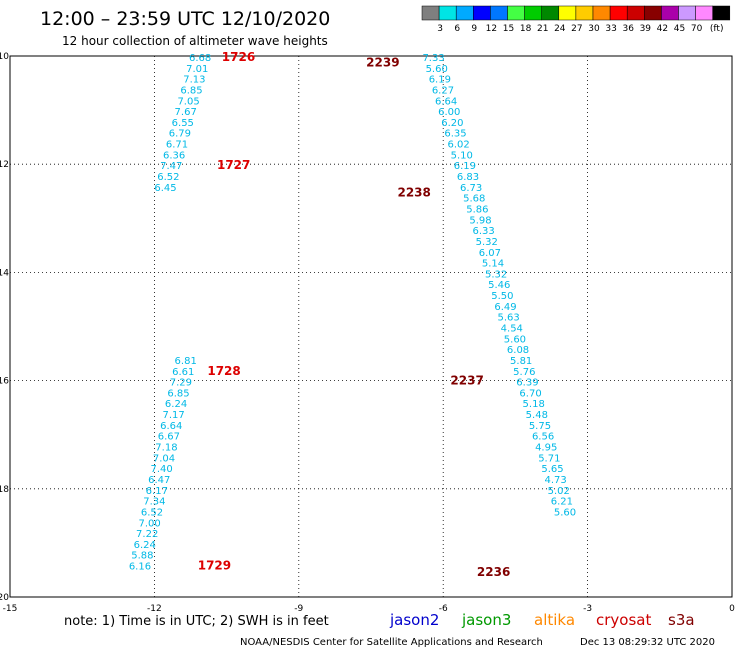 The height and width of the screenshot is (650, 740). What do you see at coordinates (502, 296) in the screenshot?
I see `wave-height-value: 5.50` at bounding box center [502, 296].